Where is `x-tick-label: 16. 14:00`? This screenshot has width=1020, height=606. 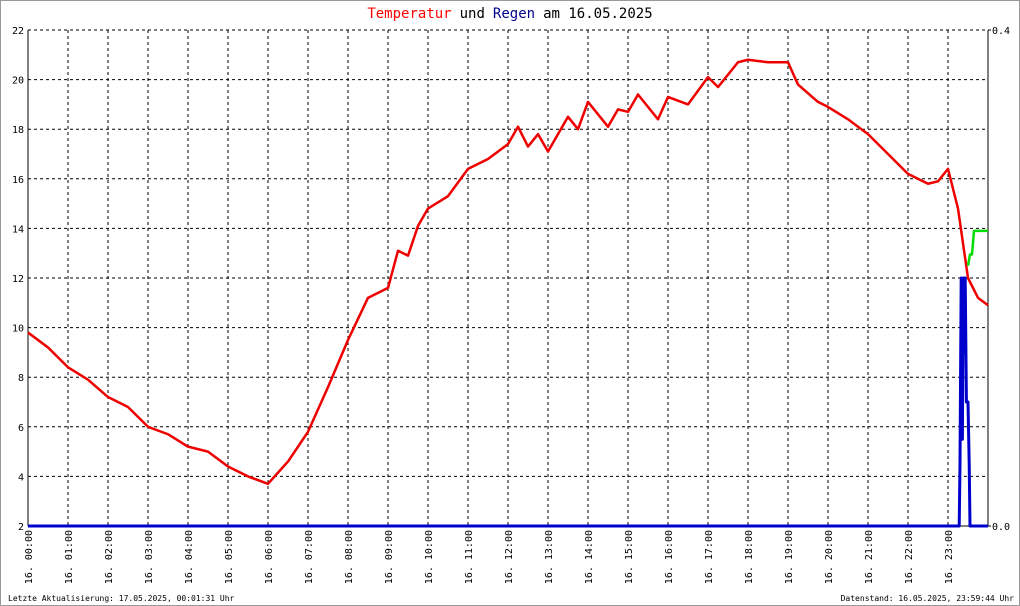
x-tick-label: 16. 14:00 is located at coordinates (589, 557).